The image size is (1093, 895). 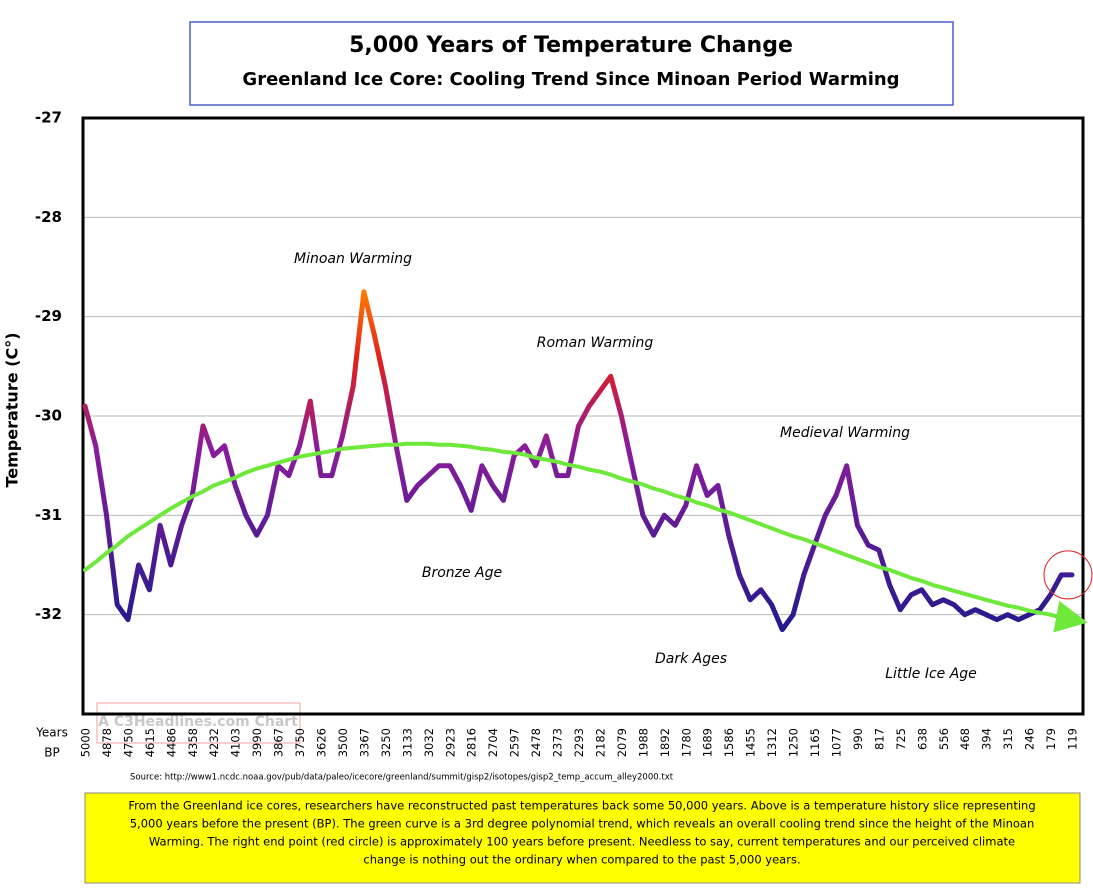 What do you see at coordinates (600, 742) in the screenshot?
I see `x-tick-label: 2182` at bounding box center [600, 742].